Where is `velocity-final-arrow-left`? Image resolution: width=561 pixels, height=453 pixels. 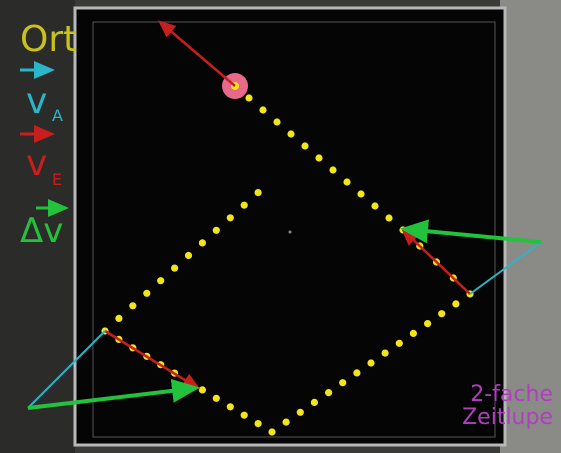 velocity-final-arrow-left is located at coordinates (152, 359).